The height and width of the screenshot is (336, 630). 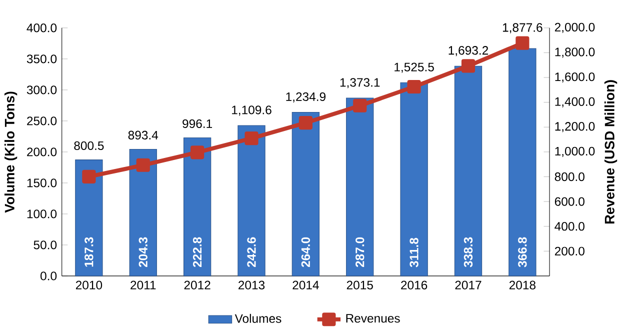 What do you see at coordinates (522, 28) in the screenshot?
I see `data-label: 1,877.6` at bounding box center [522, 28].